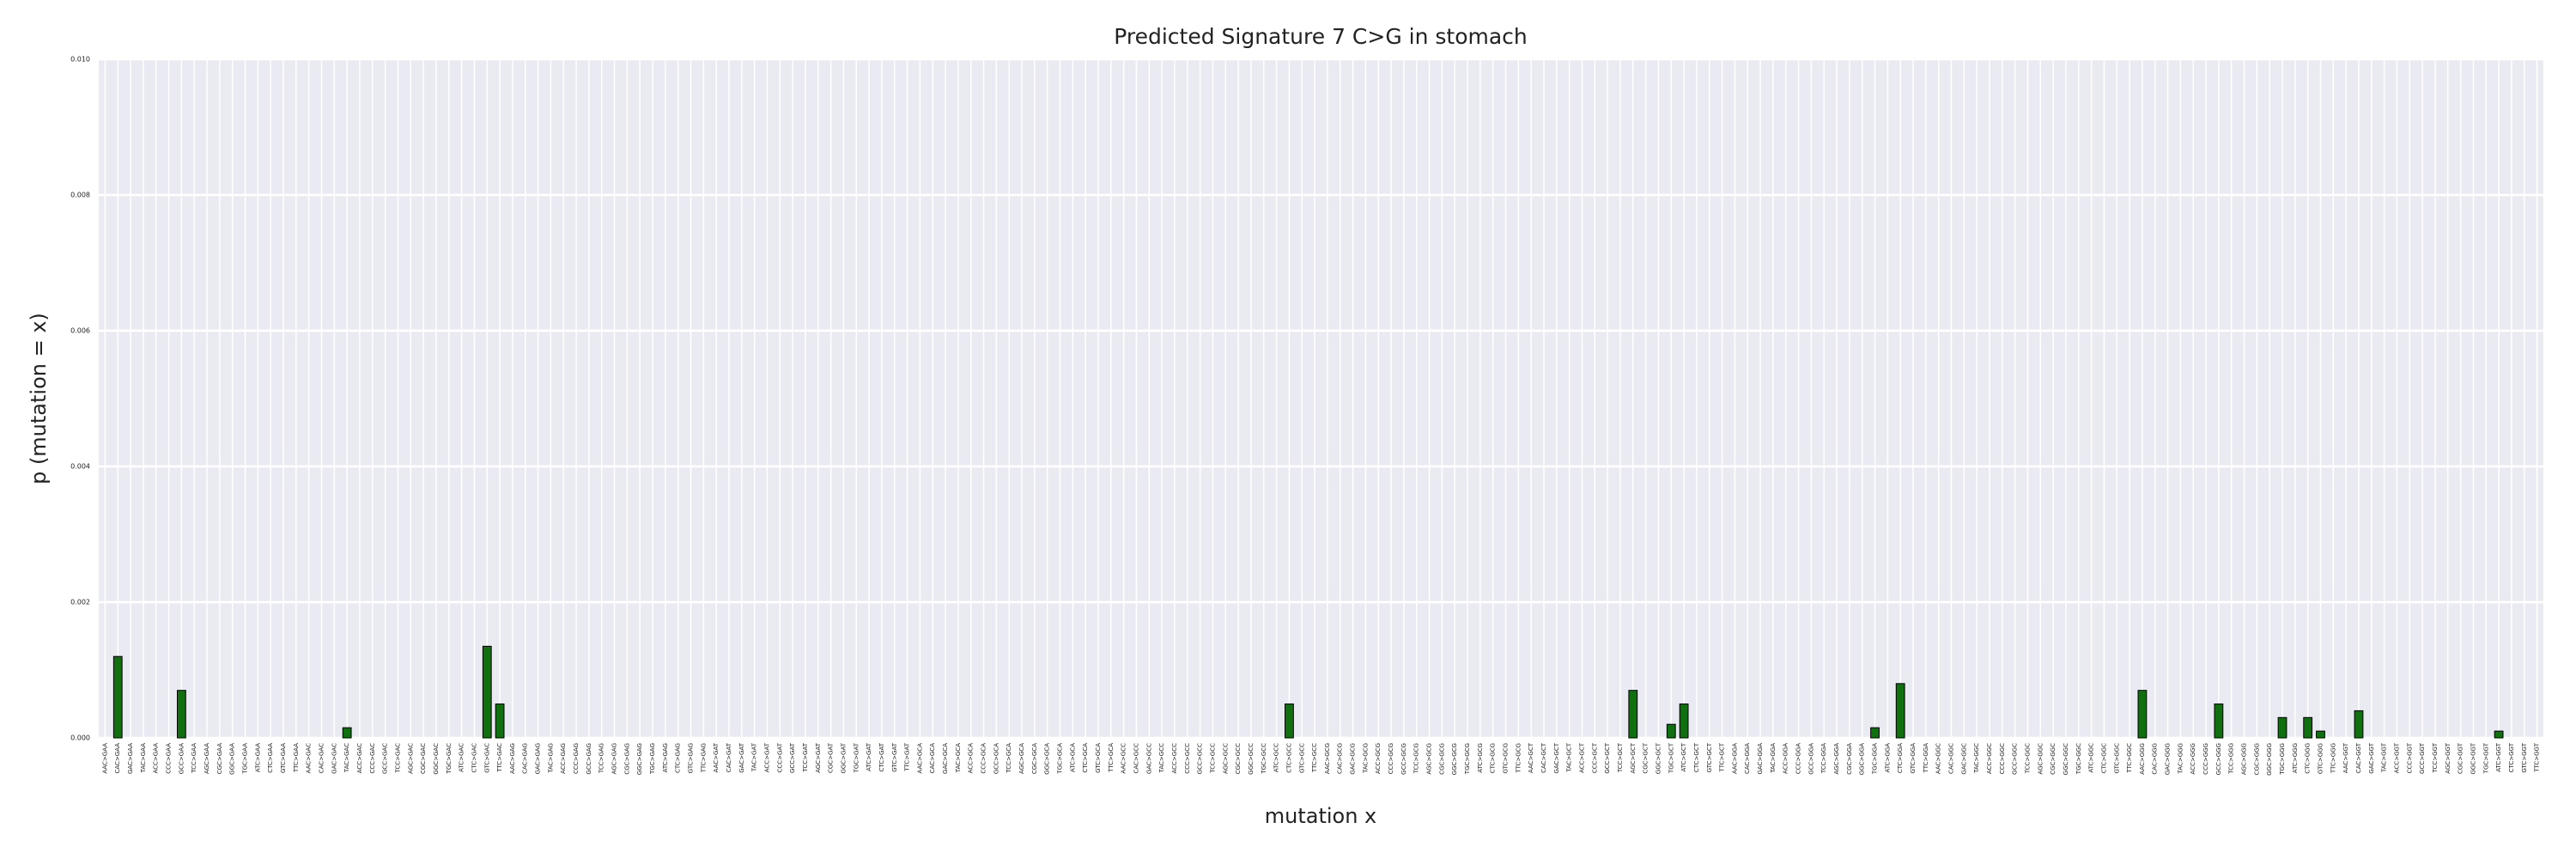 The height and width of the screenshot is (859, 2576). What do you see at coordinates (806, 757) in the screenshot?
I see `x-tick-label: TCC>GAT` at bounding box center [806, 757].